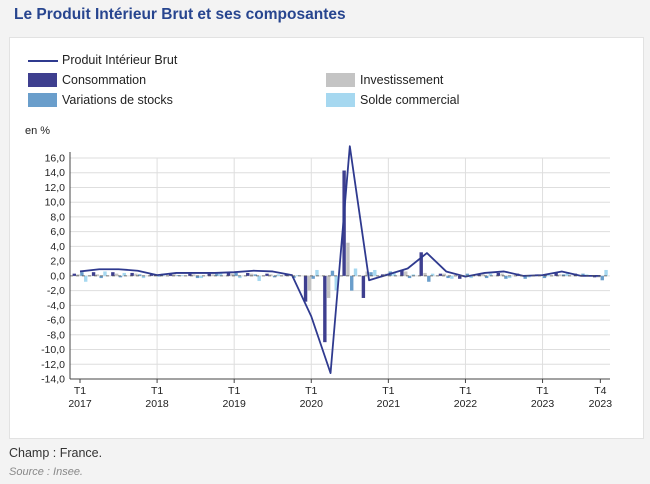 The image size is (650, 484). What do you see at coordinates (55, 203) in the screenshot?
I see `y-tick-label: 10,0` at bounding box center [55, 203].